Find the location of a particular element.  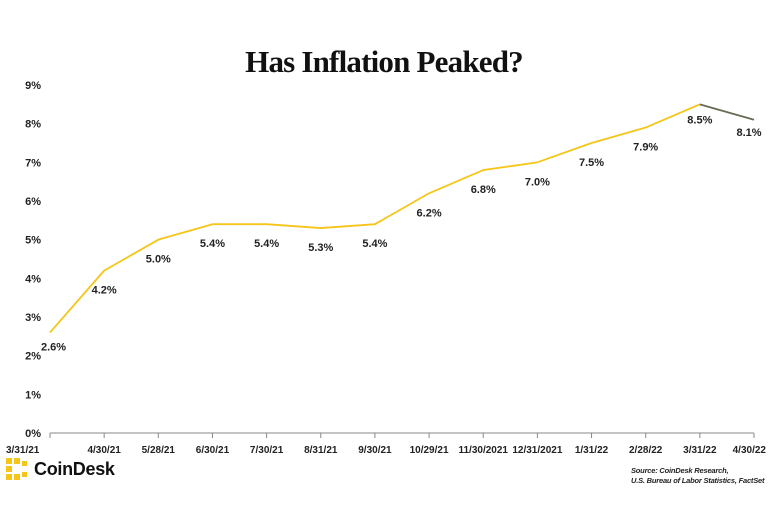

chart-title: Has Inflation Peaked? is located at coordinates (384, 61).